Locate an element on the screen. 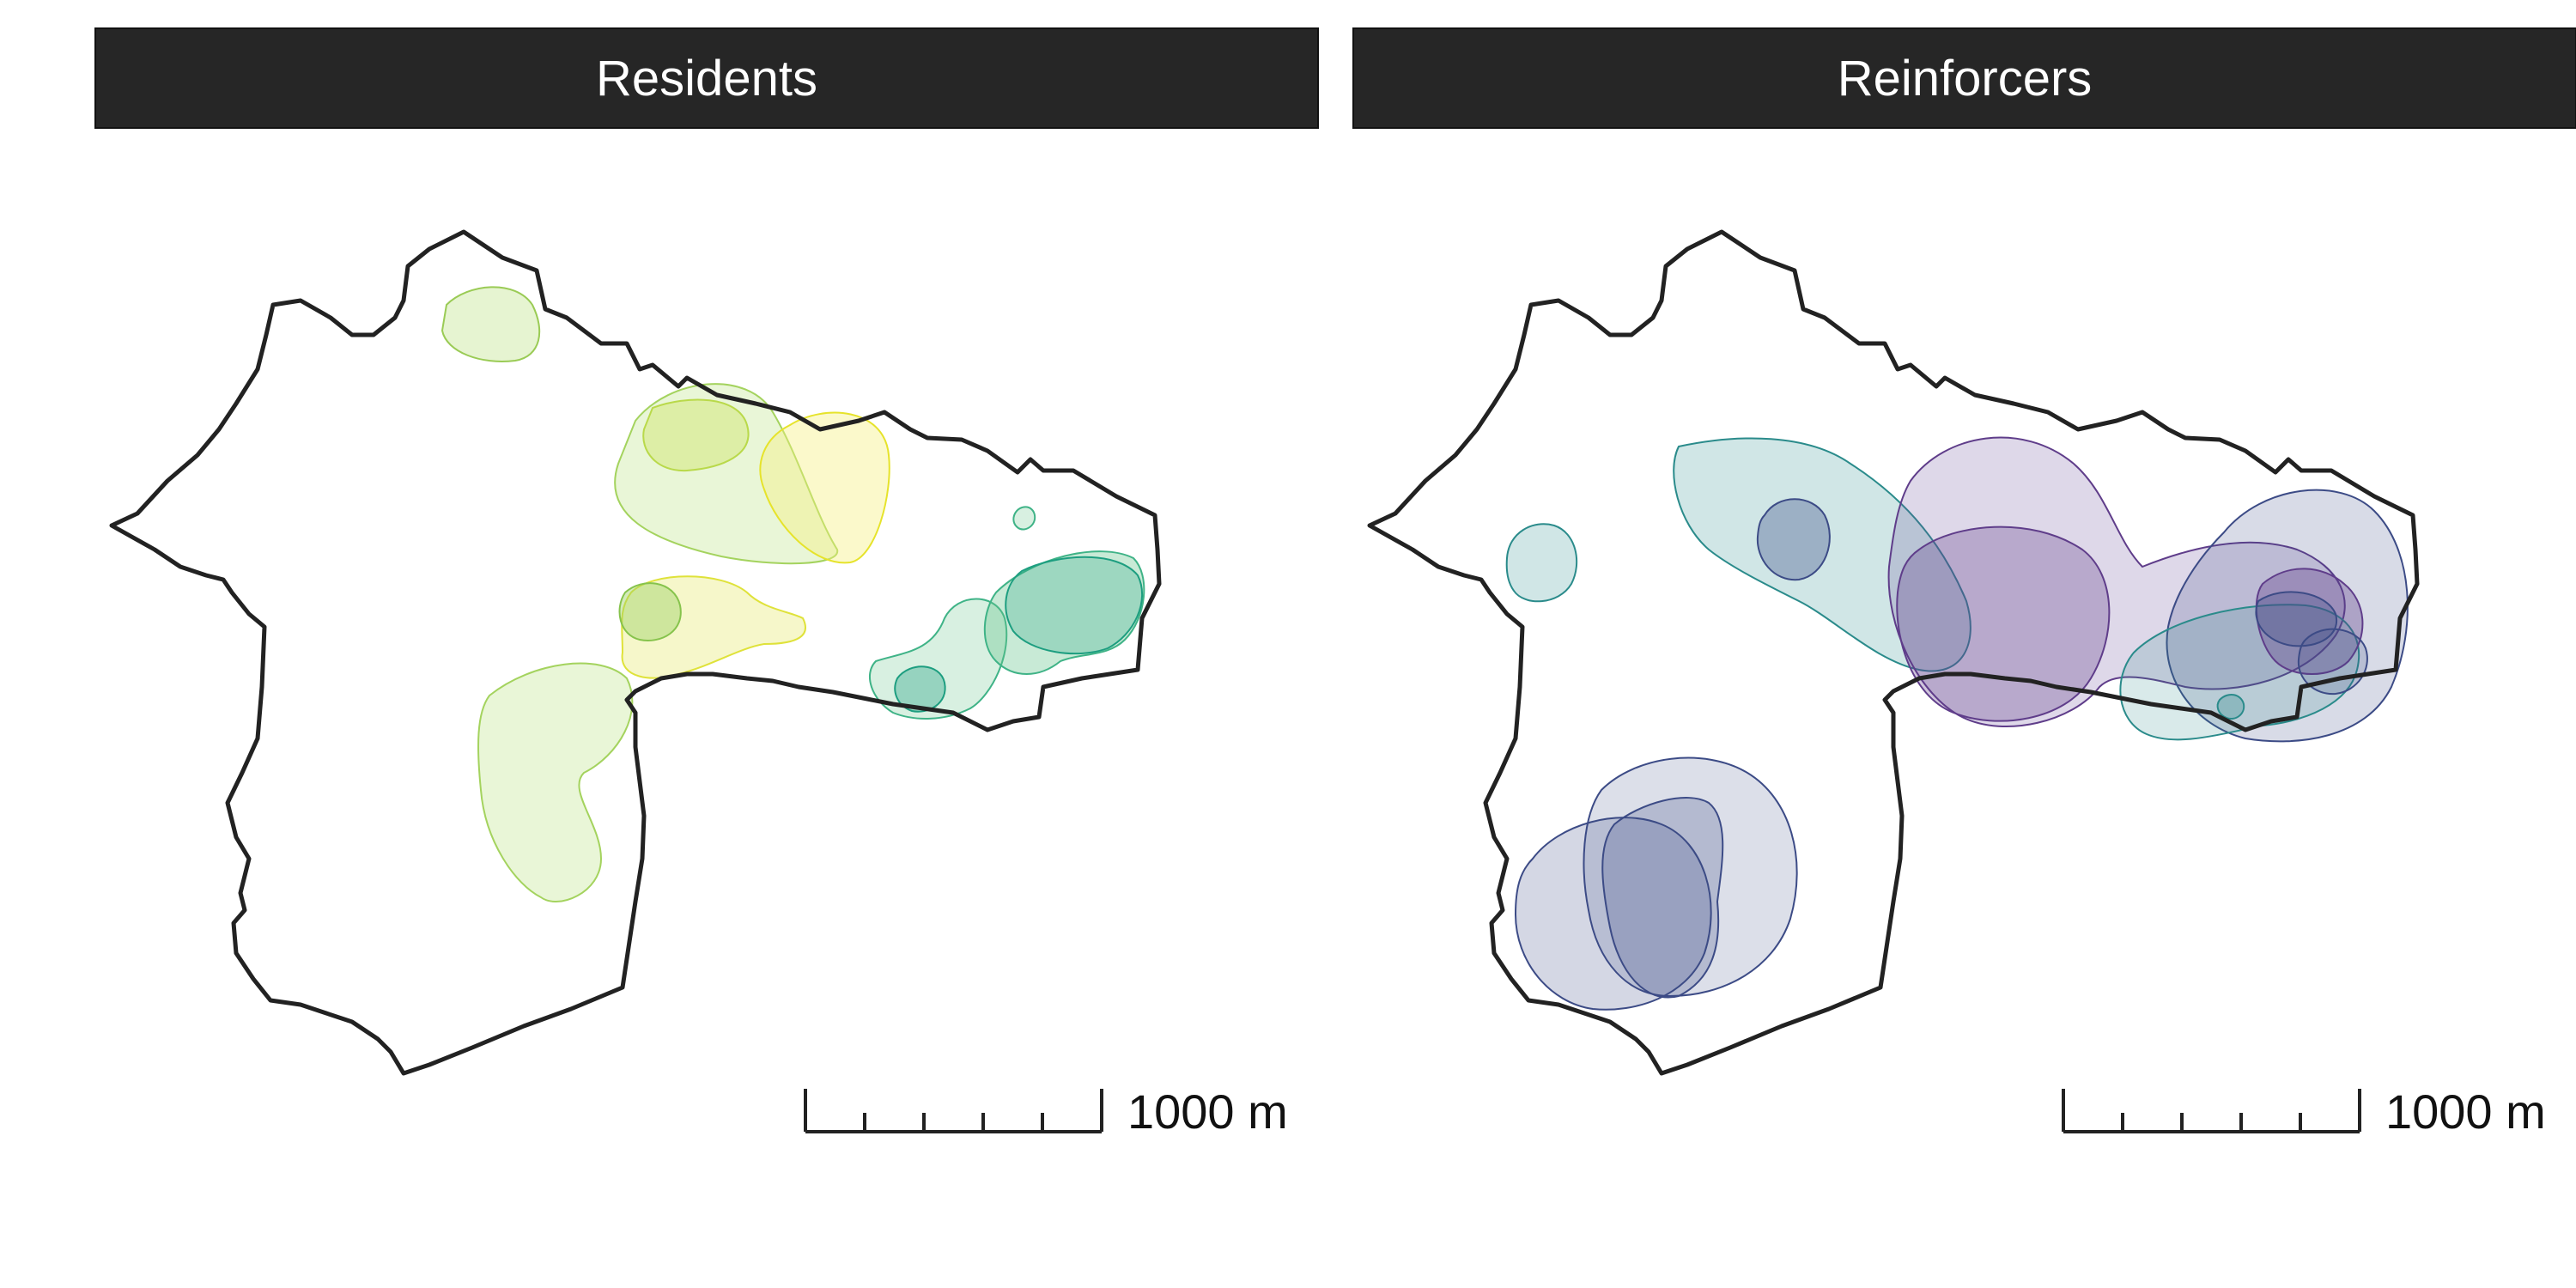 Image resolution: width=2576 pixels, height=1288 pixels. facet-title: Residents is located at coordinates (706, 78).